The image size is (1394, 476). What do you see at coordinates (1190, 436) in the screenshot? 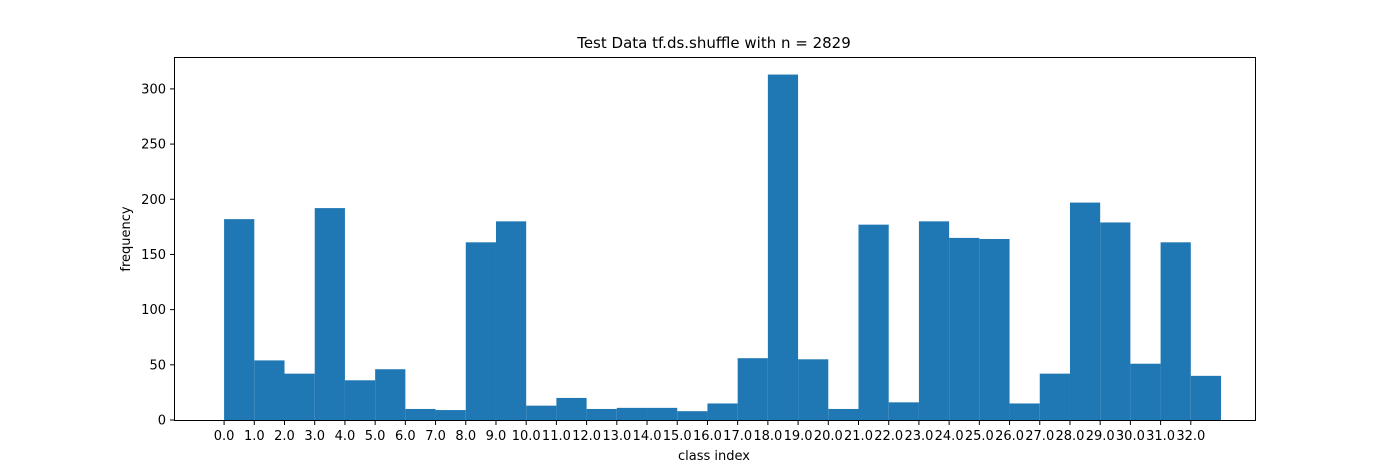
I see `x-tick-label: 32.0` at bounding box center [1190, 436].